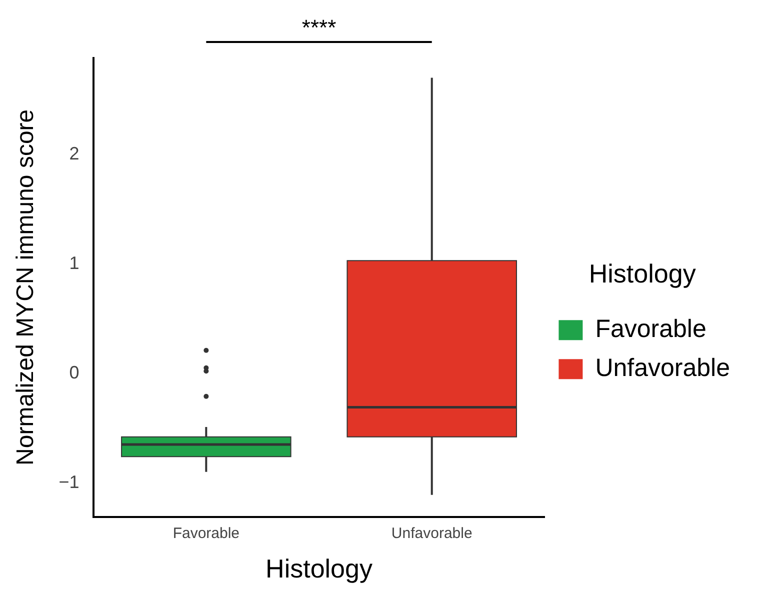 The width and height of the screenshot is (760, 598). I want to click on legend-label: Favorable, so click(650, 328).